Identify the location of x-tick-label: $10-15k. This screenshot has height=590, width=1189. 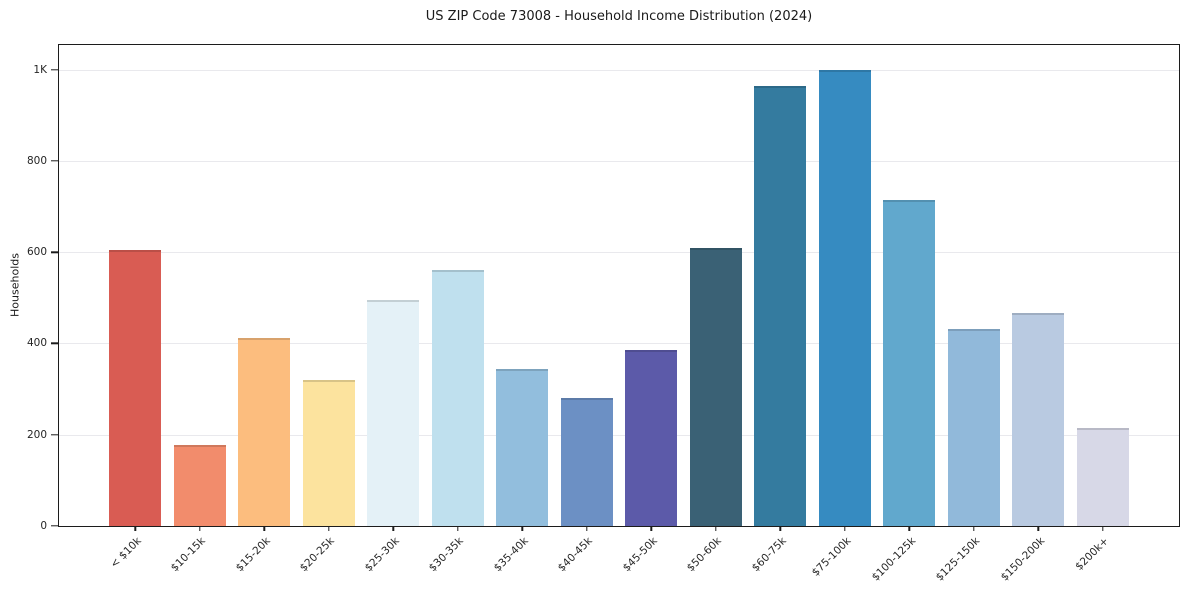
(189, 555).